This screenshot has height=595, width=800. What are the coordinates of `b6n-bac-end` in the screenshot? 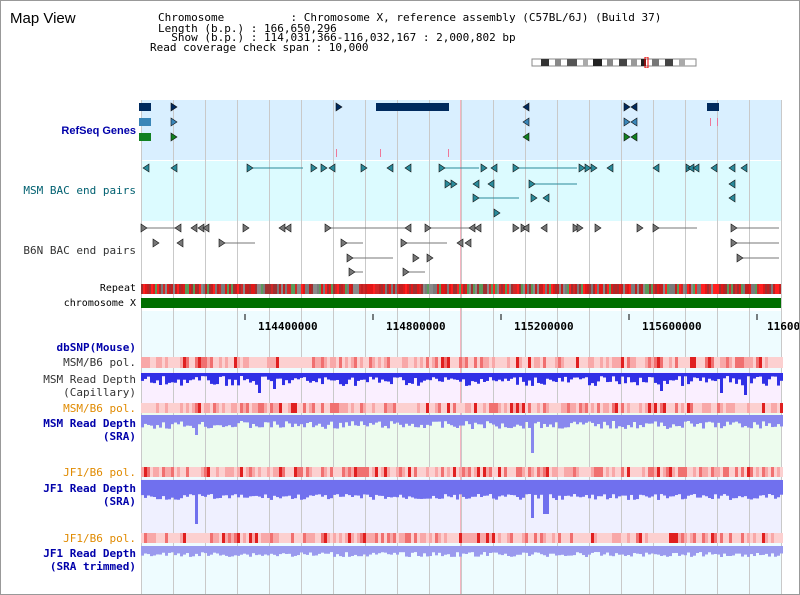 It's located at (468, 243).